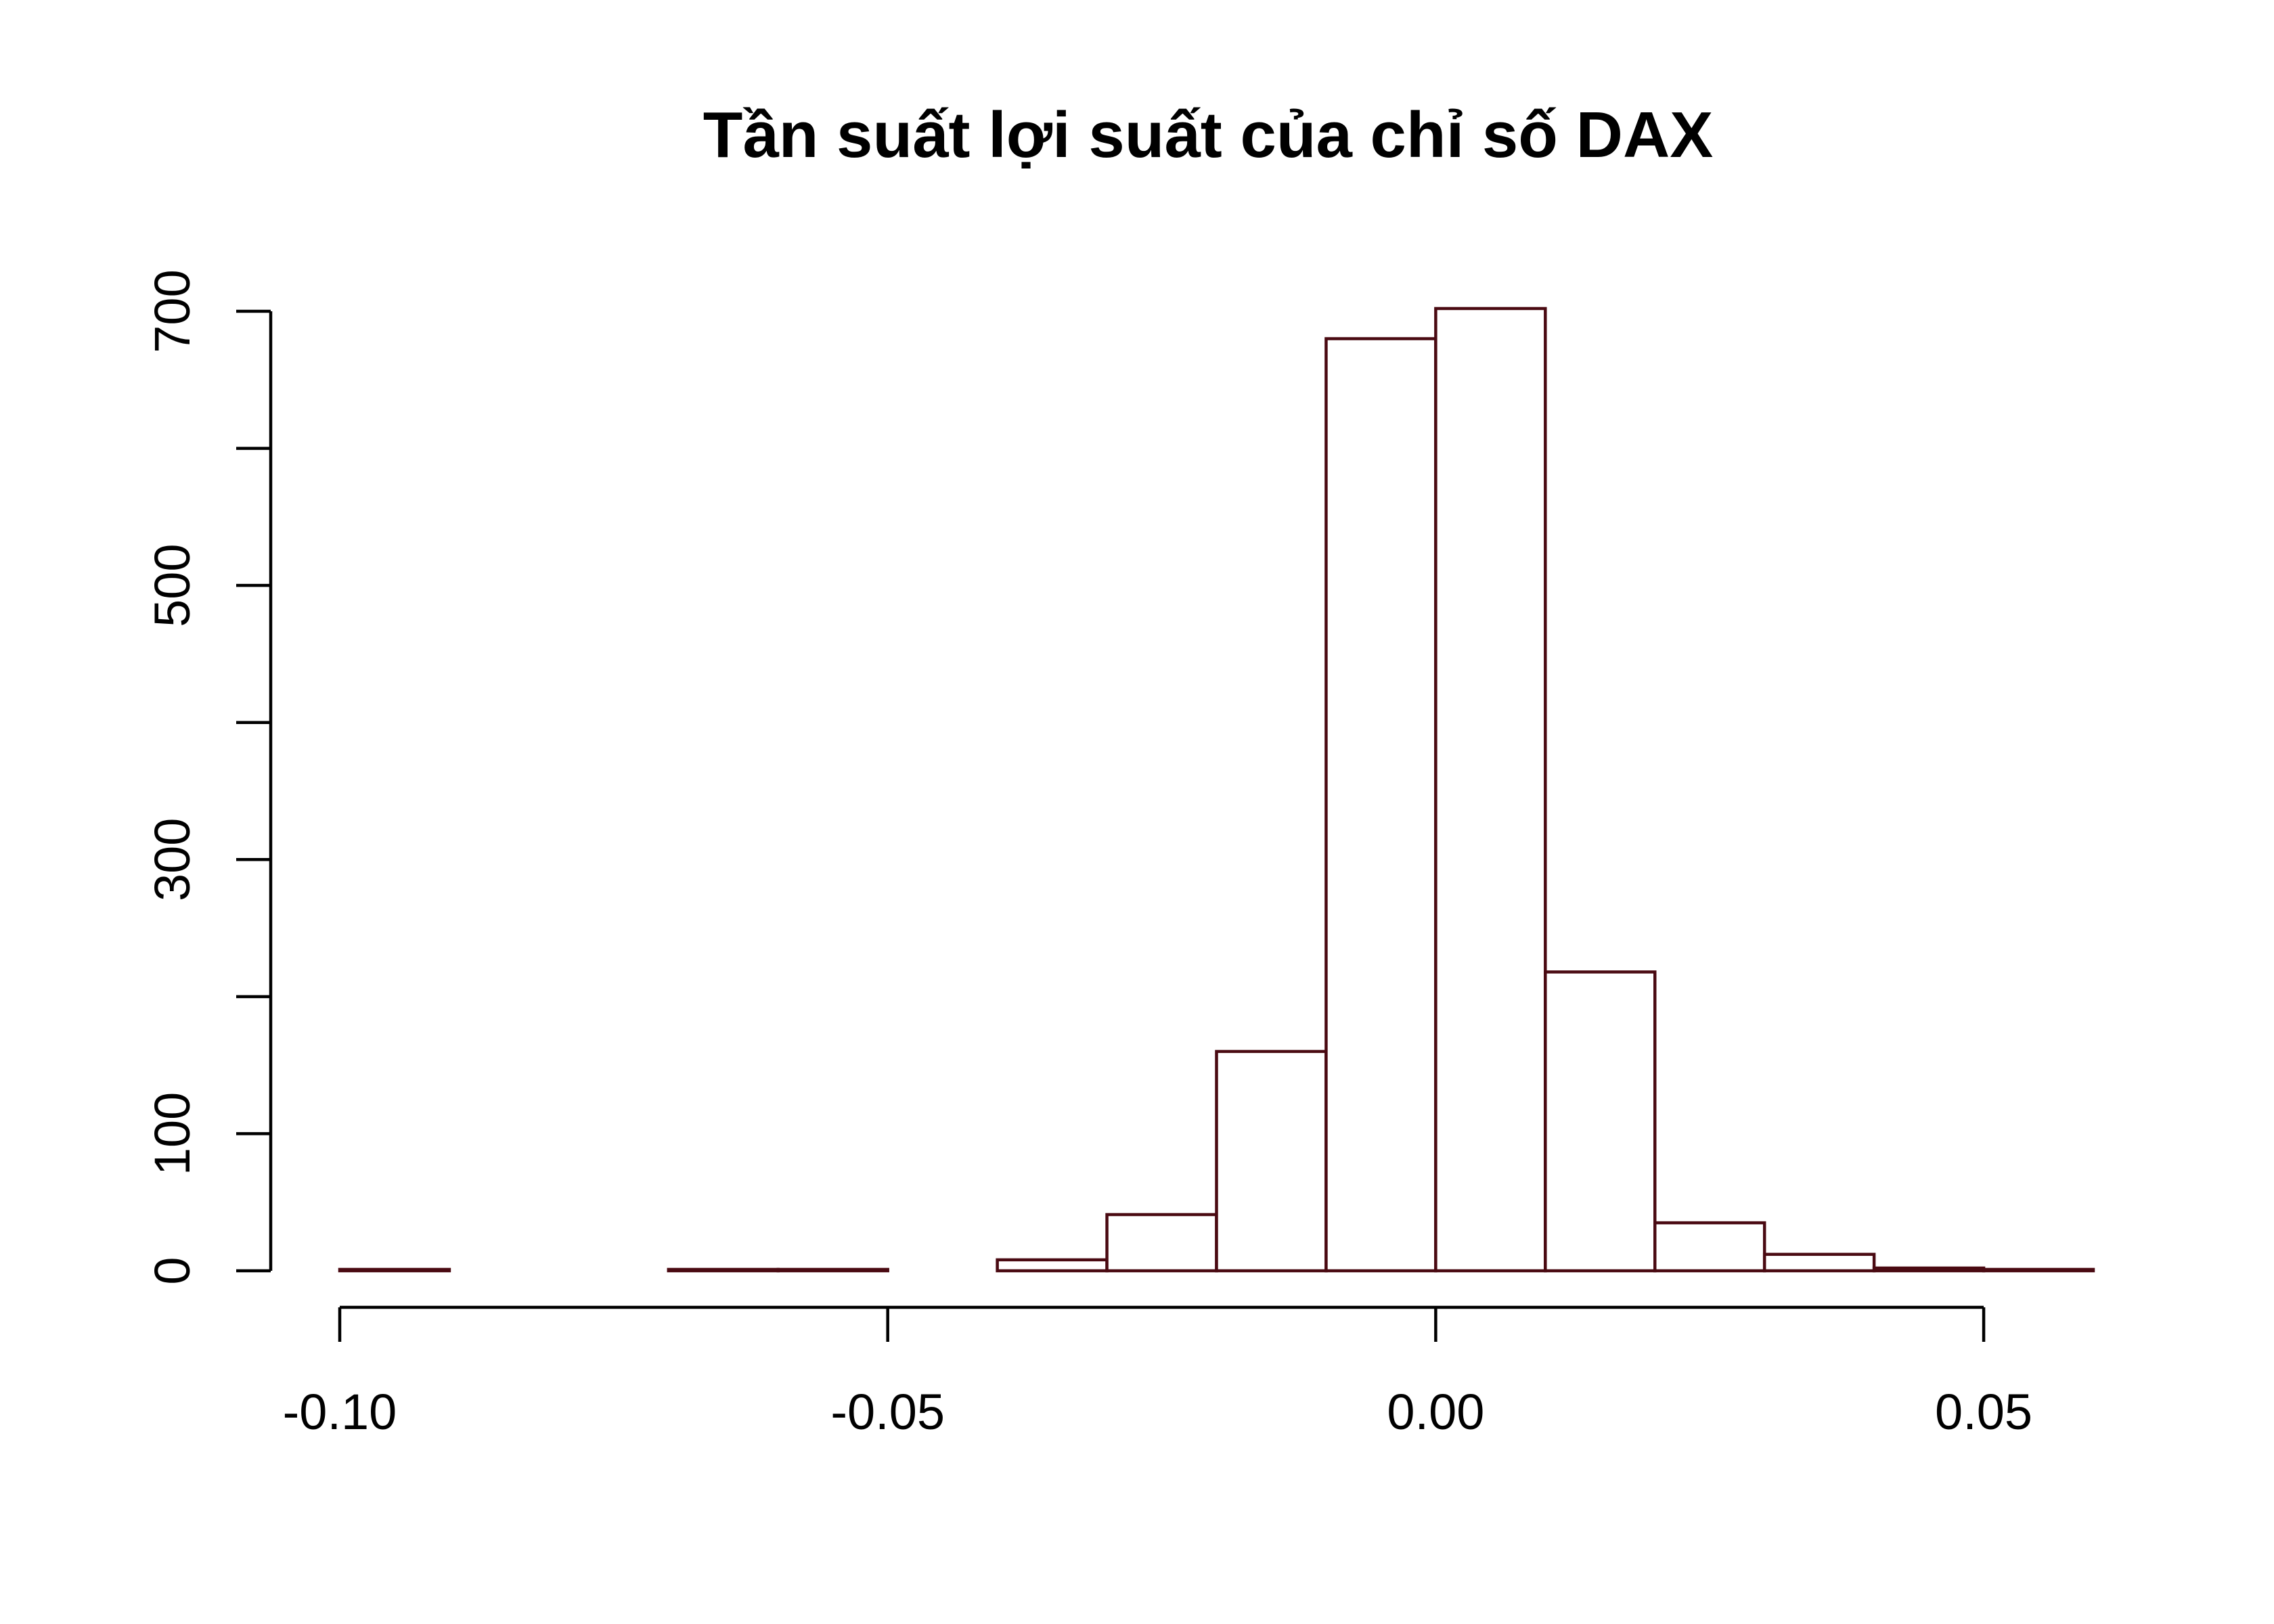 The image size is (2274, 1624). What do you see at coordinates (208, 777) in the screenshot?
I see `y-axis: 0 100 300 500 700` at bounding box center [208, 777].